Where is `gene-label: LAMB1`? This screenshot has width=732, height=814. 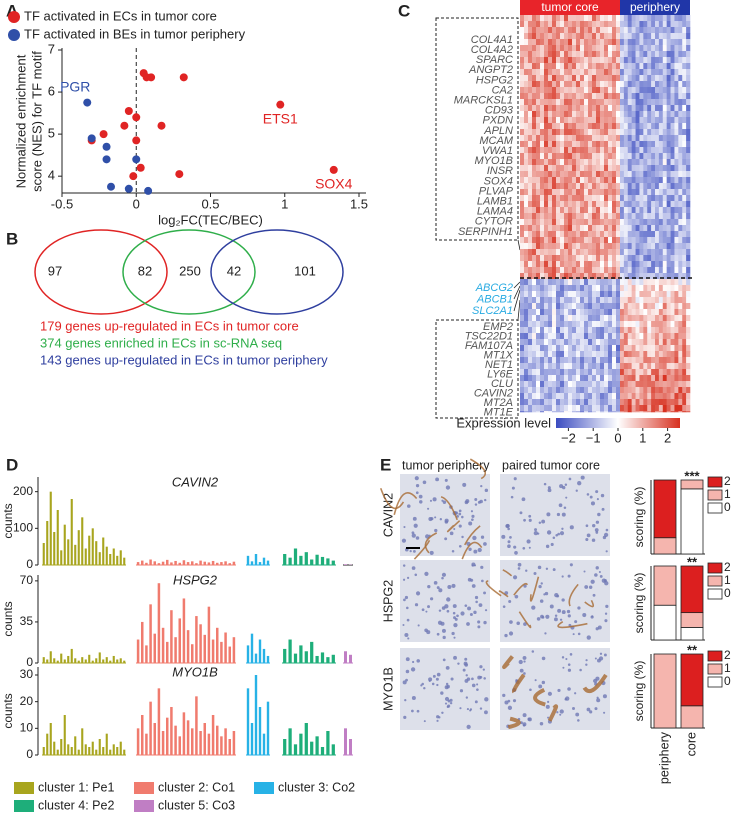
gene-label: LAMB1 is located at coordinates (495, 202).